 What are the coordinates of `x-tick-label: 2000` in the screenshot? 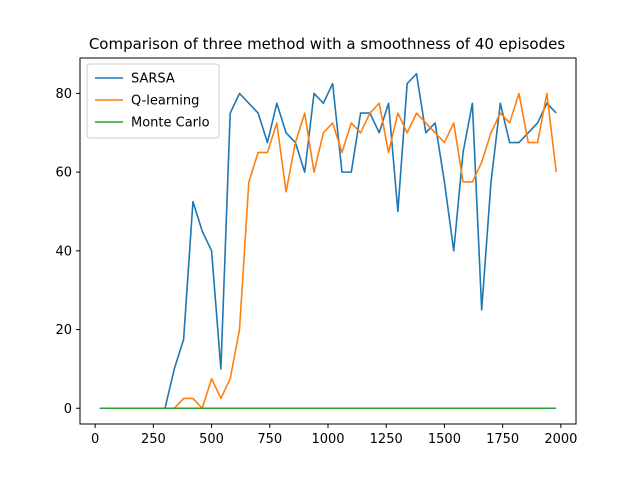 It's located at (560, 439).